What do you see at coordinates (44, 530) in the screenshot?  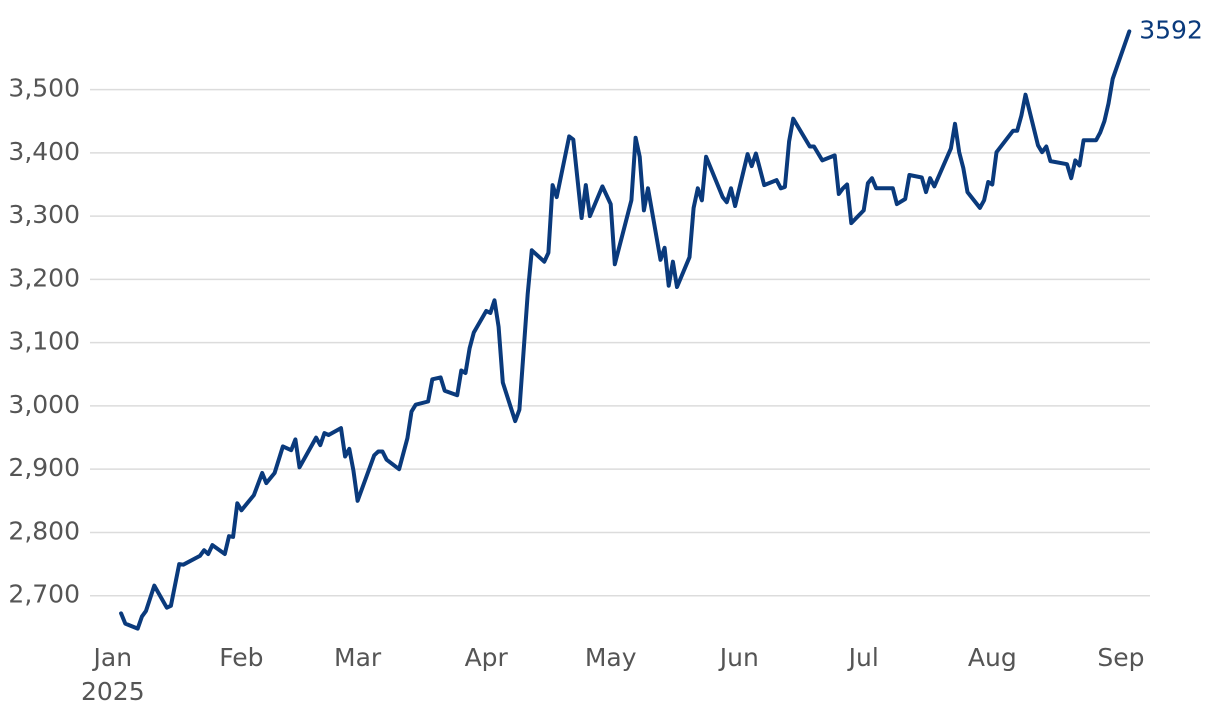 I see `y-tick-label: 2,800` at bounding box center [44, 530].